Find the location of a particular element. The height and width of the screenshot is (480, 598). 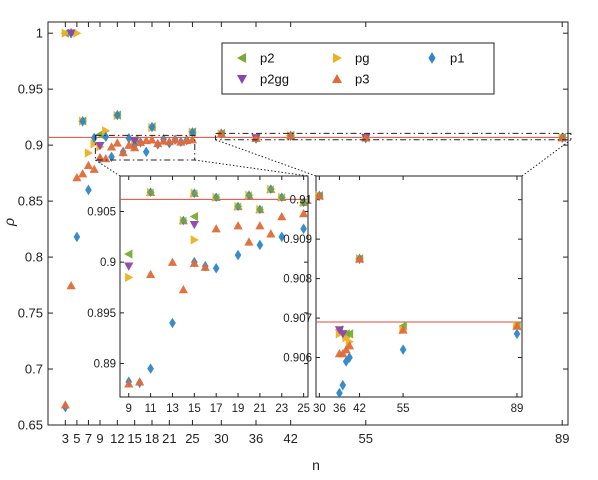

inset-series-overlap is located at coordinates (227, 205).